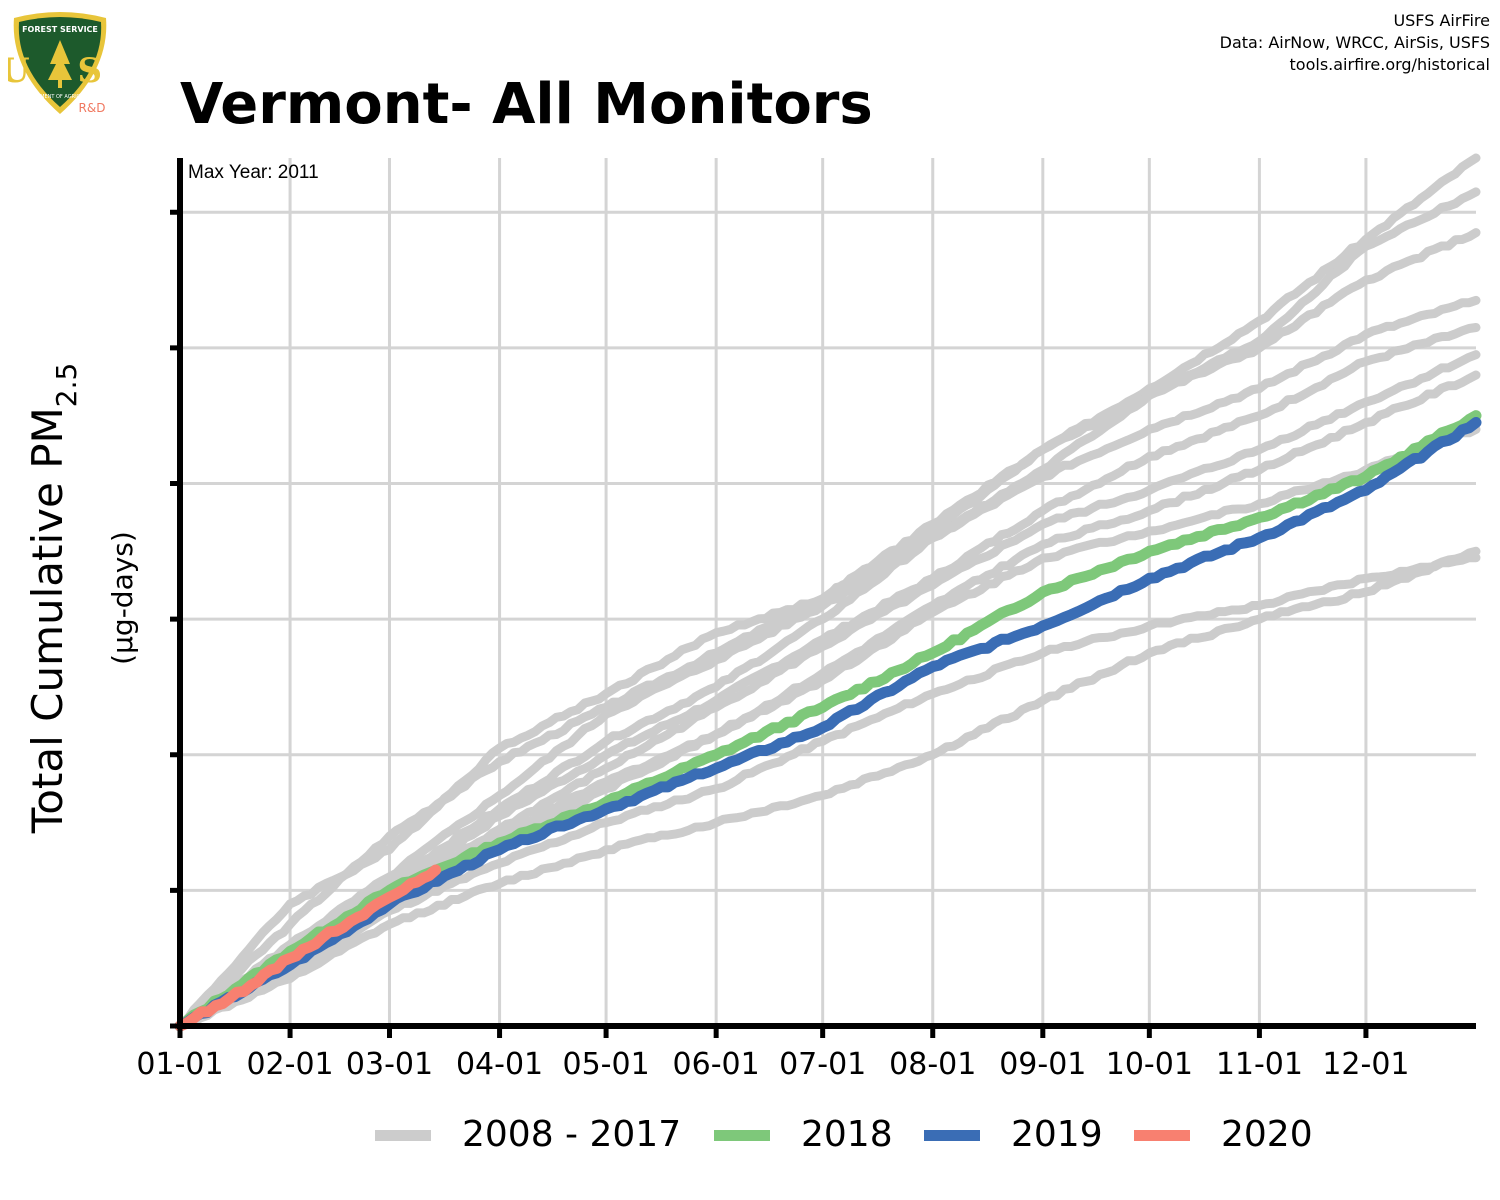 The height and width of the screenshot is (1200, 1500). Describe the element at coordinates (289, 1064) in the screenshot. I see `x-tick-label: 02-01` at that location.